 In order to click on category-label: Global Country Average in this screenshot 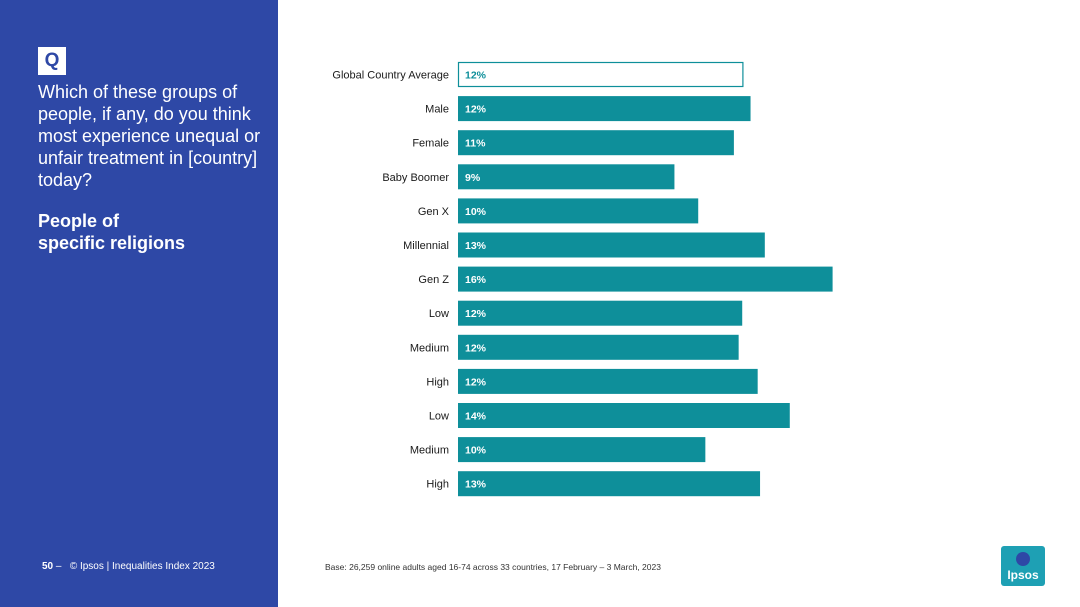, I will do `click(390, 76)`.